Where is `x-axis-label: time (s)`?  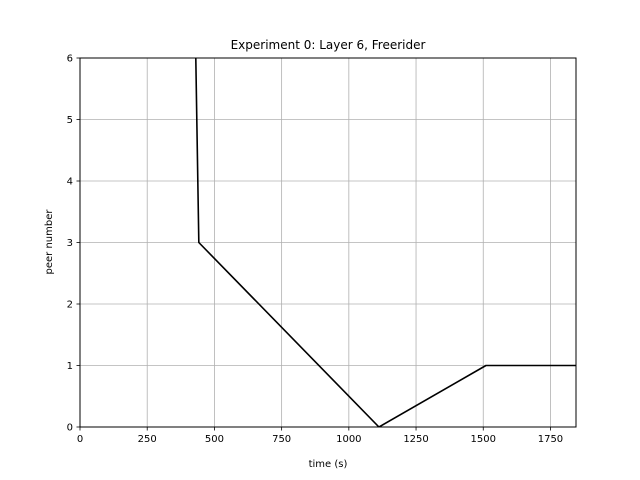
x-axis-label: time (s) is located at coordinates (328, 464).